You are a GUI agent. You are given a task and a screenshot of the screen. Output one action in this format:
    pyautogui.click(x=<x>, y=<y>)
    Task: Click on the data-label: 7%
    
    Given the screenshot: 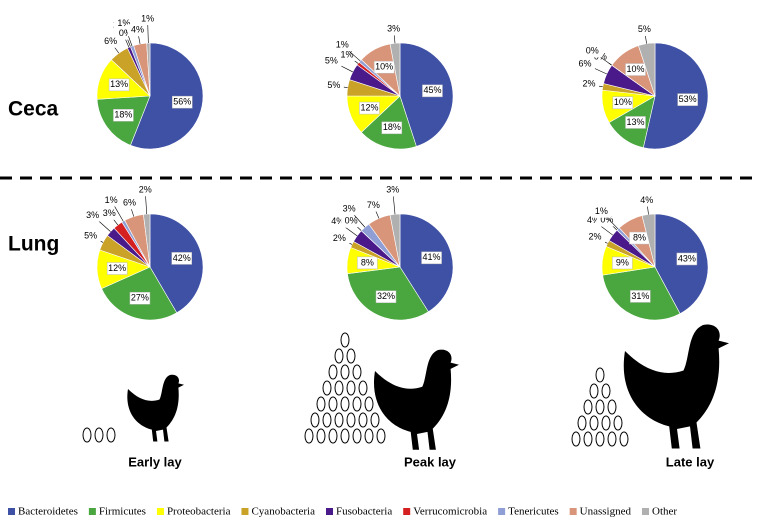 What is the action you would take?
    pyautogui.click(x=373, y=205)
    